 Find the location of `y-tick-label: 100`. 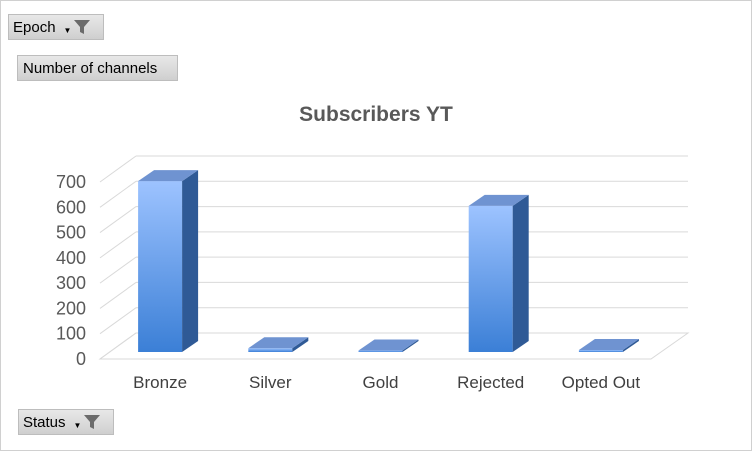

y-tick-label: 100 is located at coordinates (71, 334).